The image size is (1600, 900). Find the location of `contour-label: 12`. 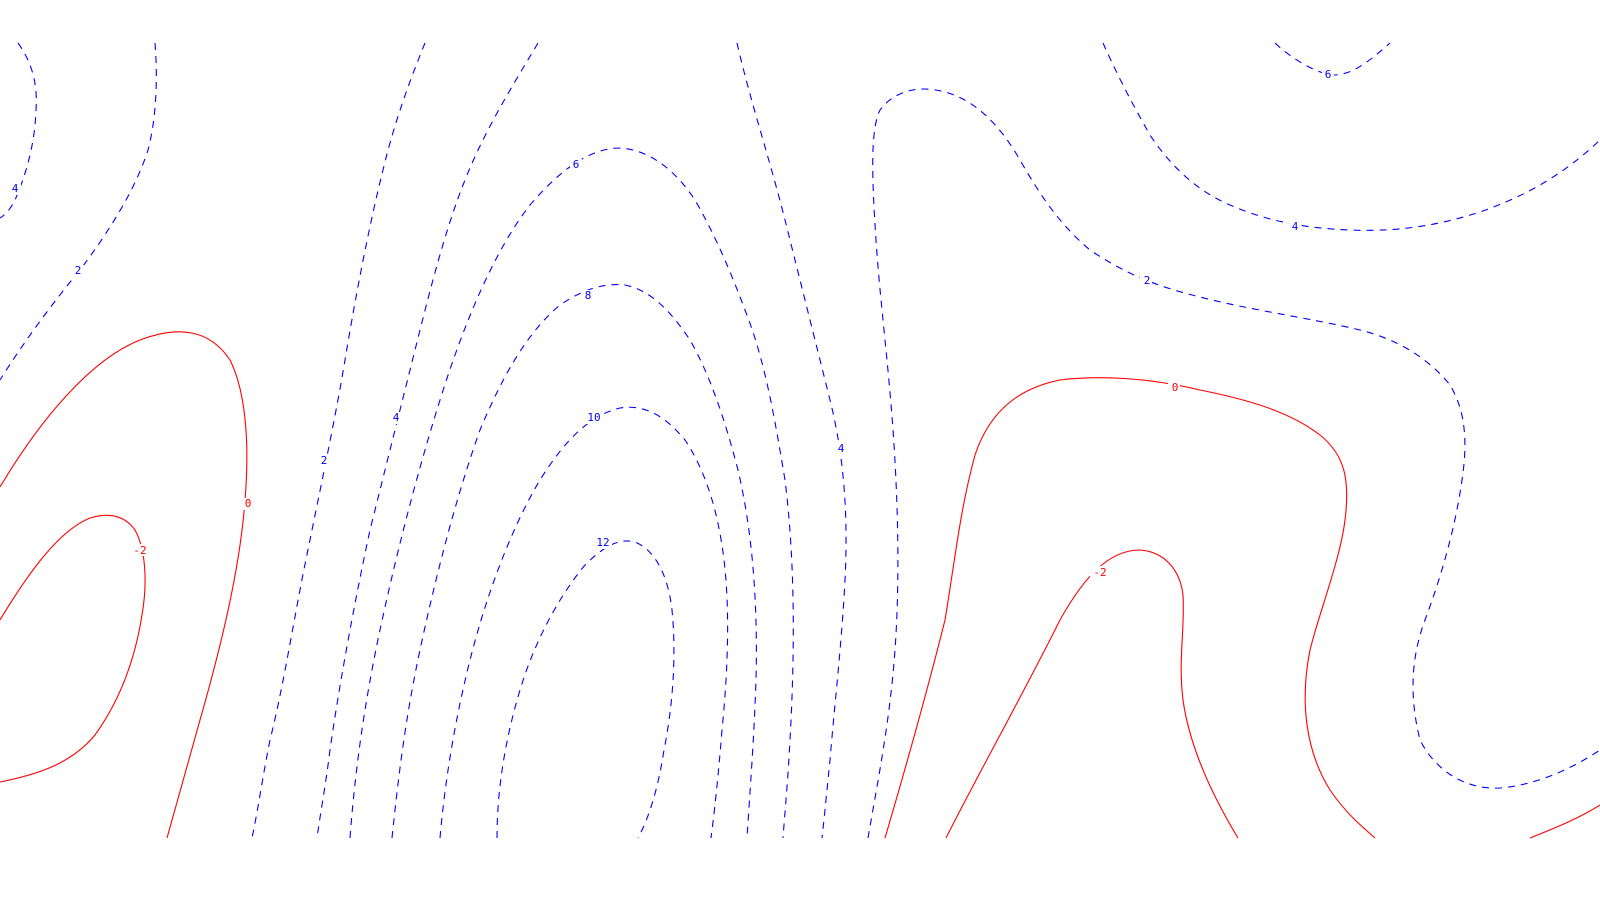

contour-label: 12 is located at coordinates (602, 542).